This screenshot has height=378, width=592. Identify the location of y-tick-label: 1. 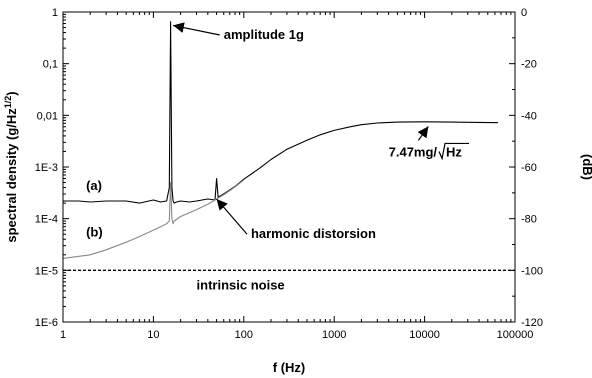
(55, 13).